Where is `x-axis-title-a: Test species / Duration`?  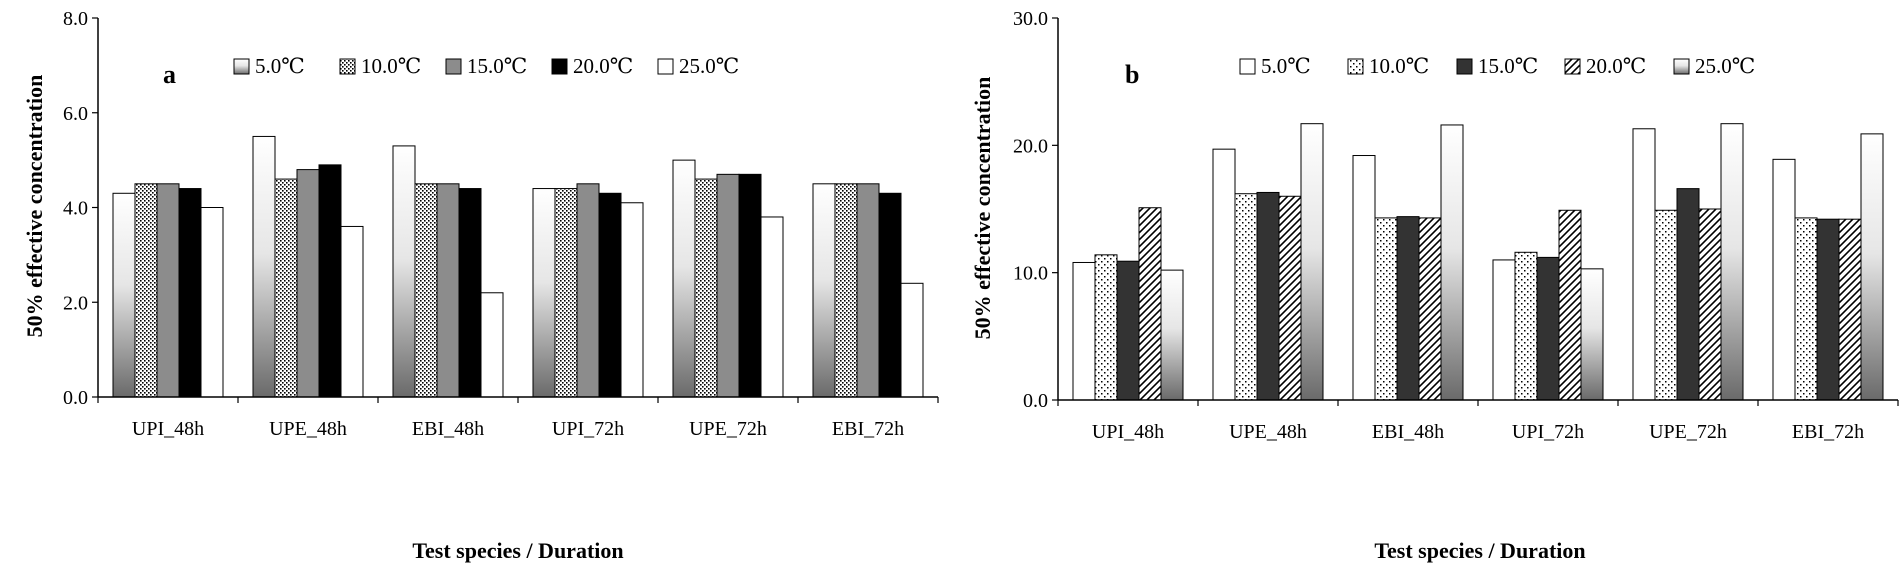
x-axis-title-a: Test species / Duration is located at coordinates (517, 550).